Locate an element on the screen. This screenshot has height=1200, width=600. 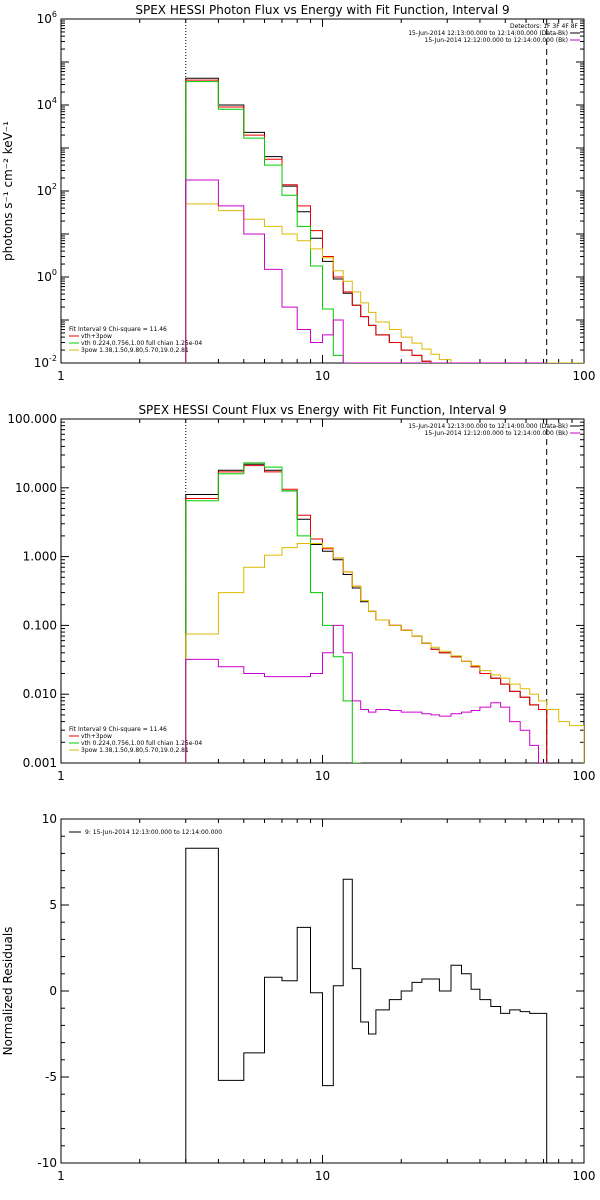
y-axis-label: photons s⁻¹ cm⁻² keV⁻¹ is located at coordinates (8, 191).